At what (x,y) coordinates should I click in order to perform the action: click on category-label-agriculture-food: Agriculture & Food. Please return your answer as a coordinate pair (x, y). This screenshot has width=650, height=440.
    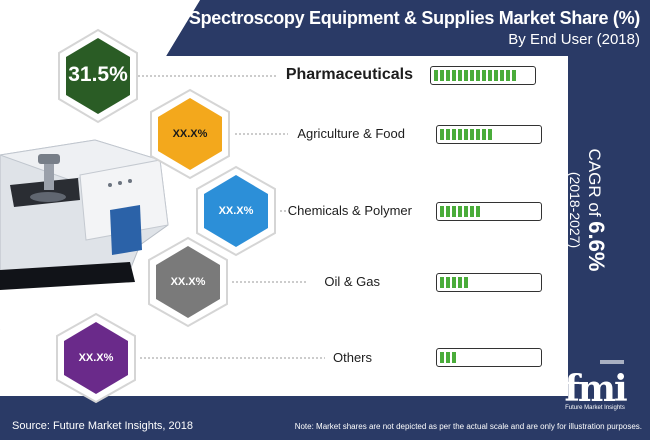
    Looking at the image, I should click on (351, 133).